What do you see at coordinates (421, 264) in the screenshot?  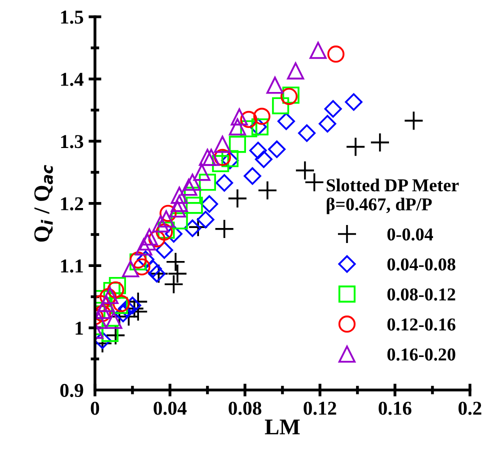 I see `legend-label: 0.04-0.08` at bounding box center [421, 264].